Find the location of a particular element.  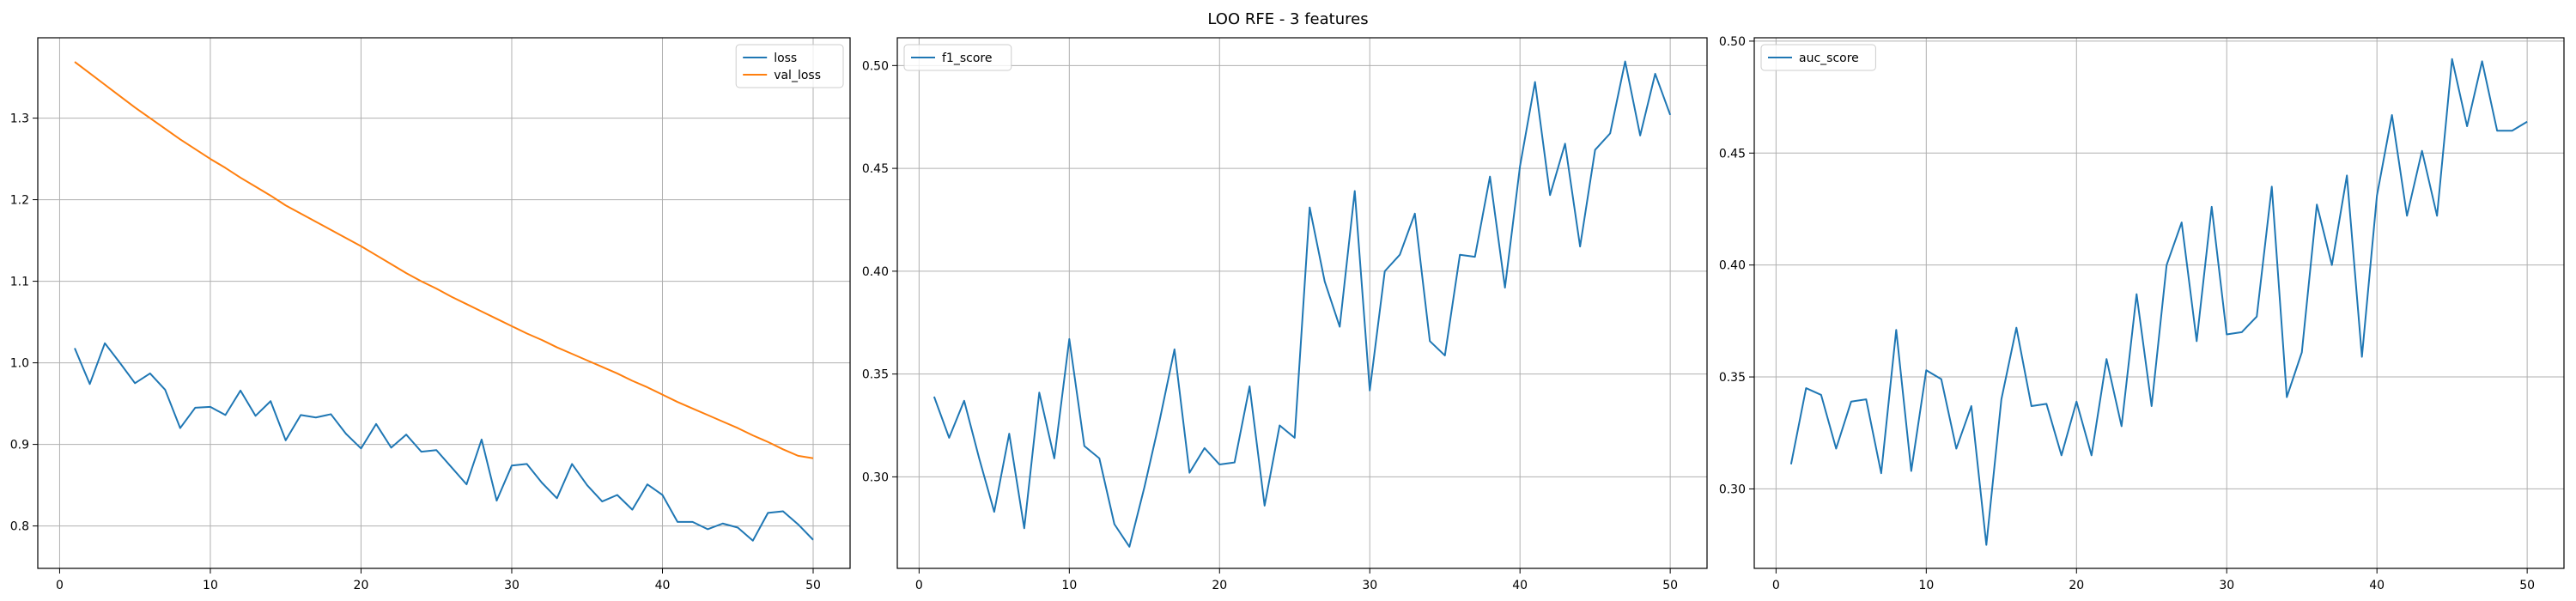

legend-label-f1_score: f1_score is located at coordinates (967, 58).